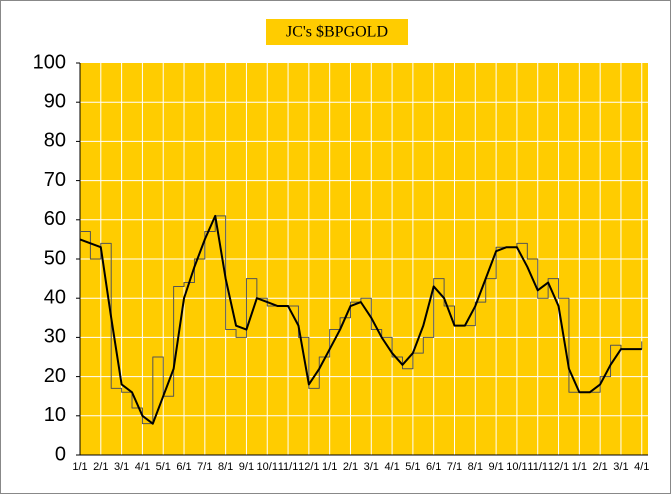 This screenshot has width=671, height=494. I want to click on y-tick-label: 30, so click(55, 337).